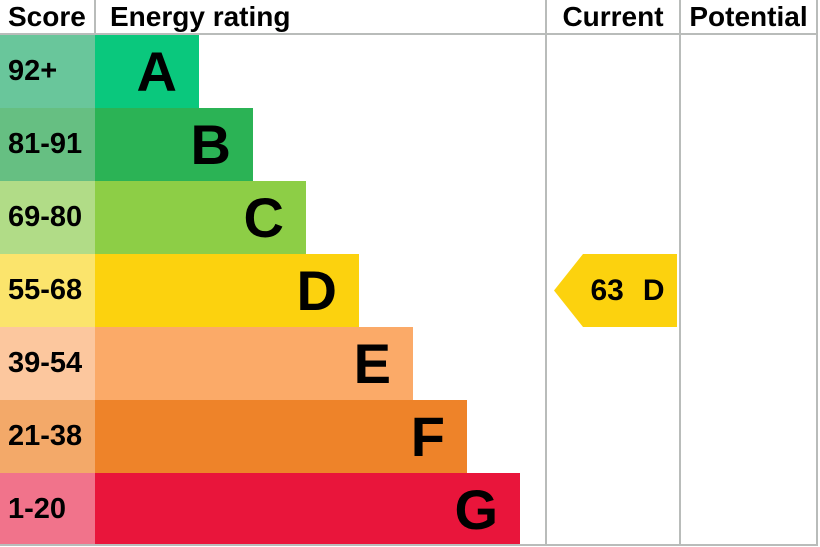 Image resolution: width=820 pixels, height=547 pixels. Describe the element at coordinates (263, 217) in the screenshot. I see `band-letter: C` at that location.